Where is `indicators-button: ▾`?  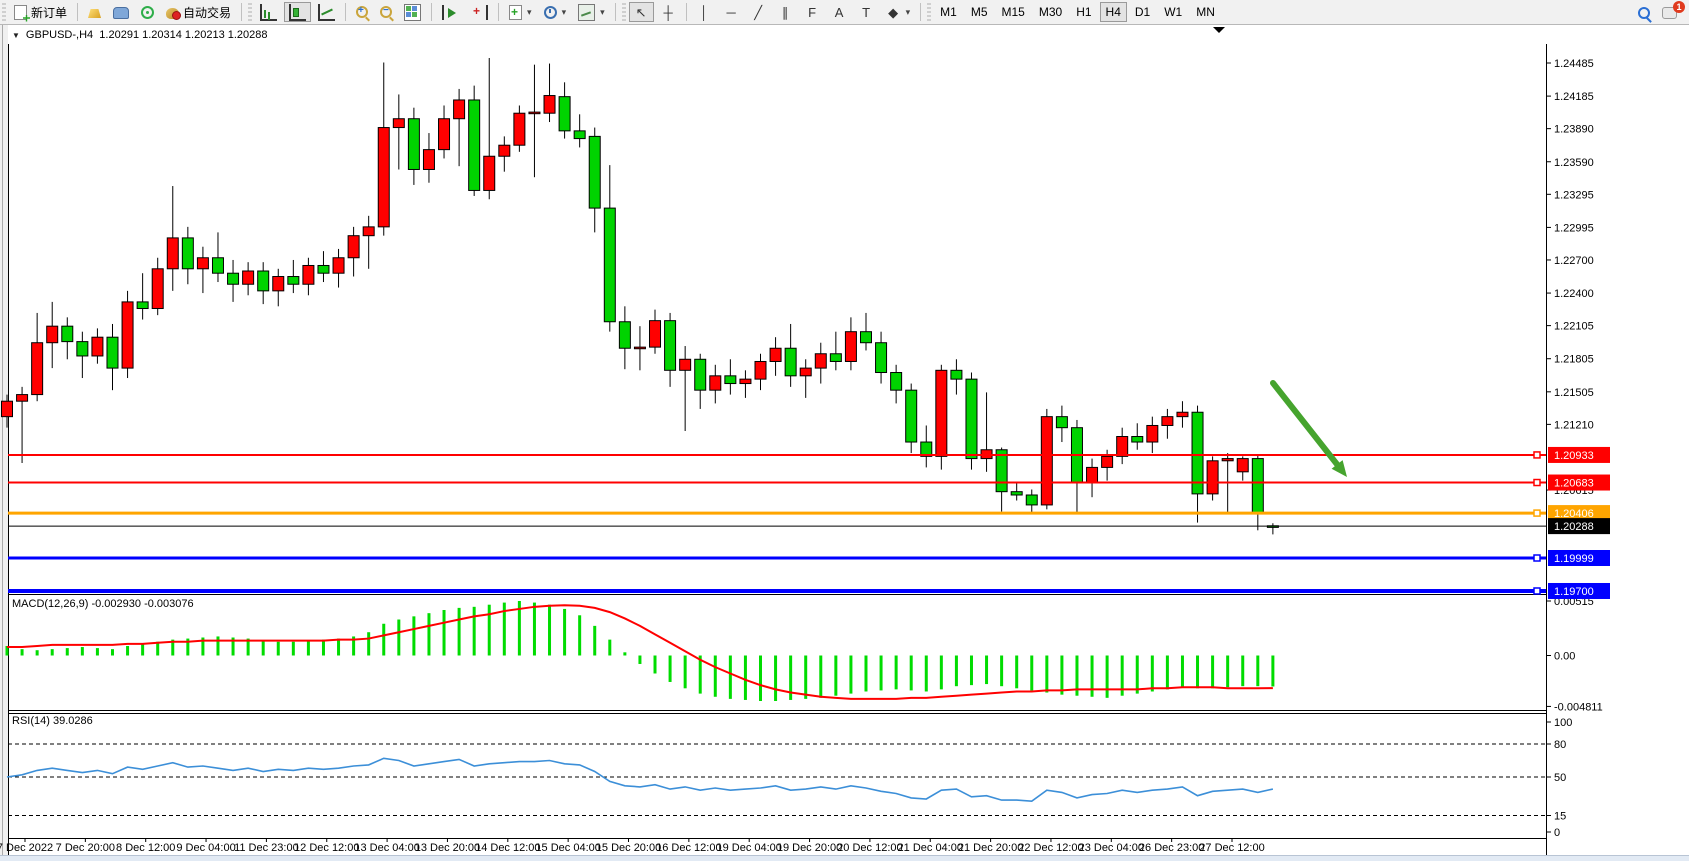
indicators-button: ▾ is located at coordinates (520, 12).